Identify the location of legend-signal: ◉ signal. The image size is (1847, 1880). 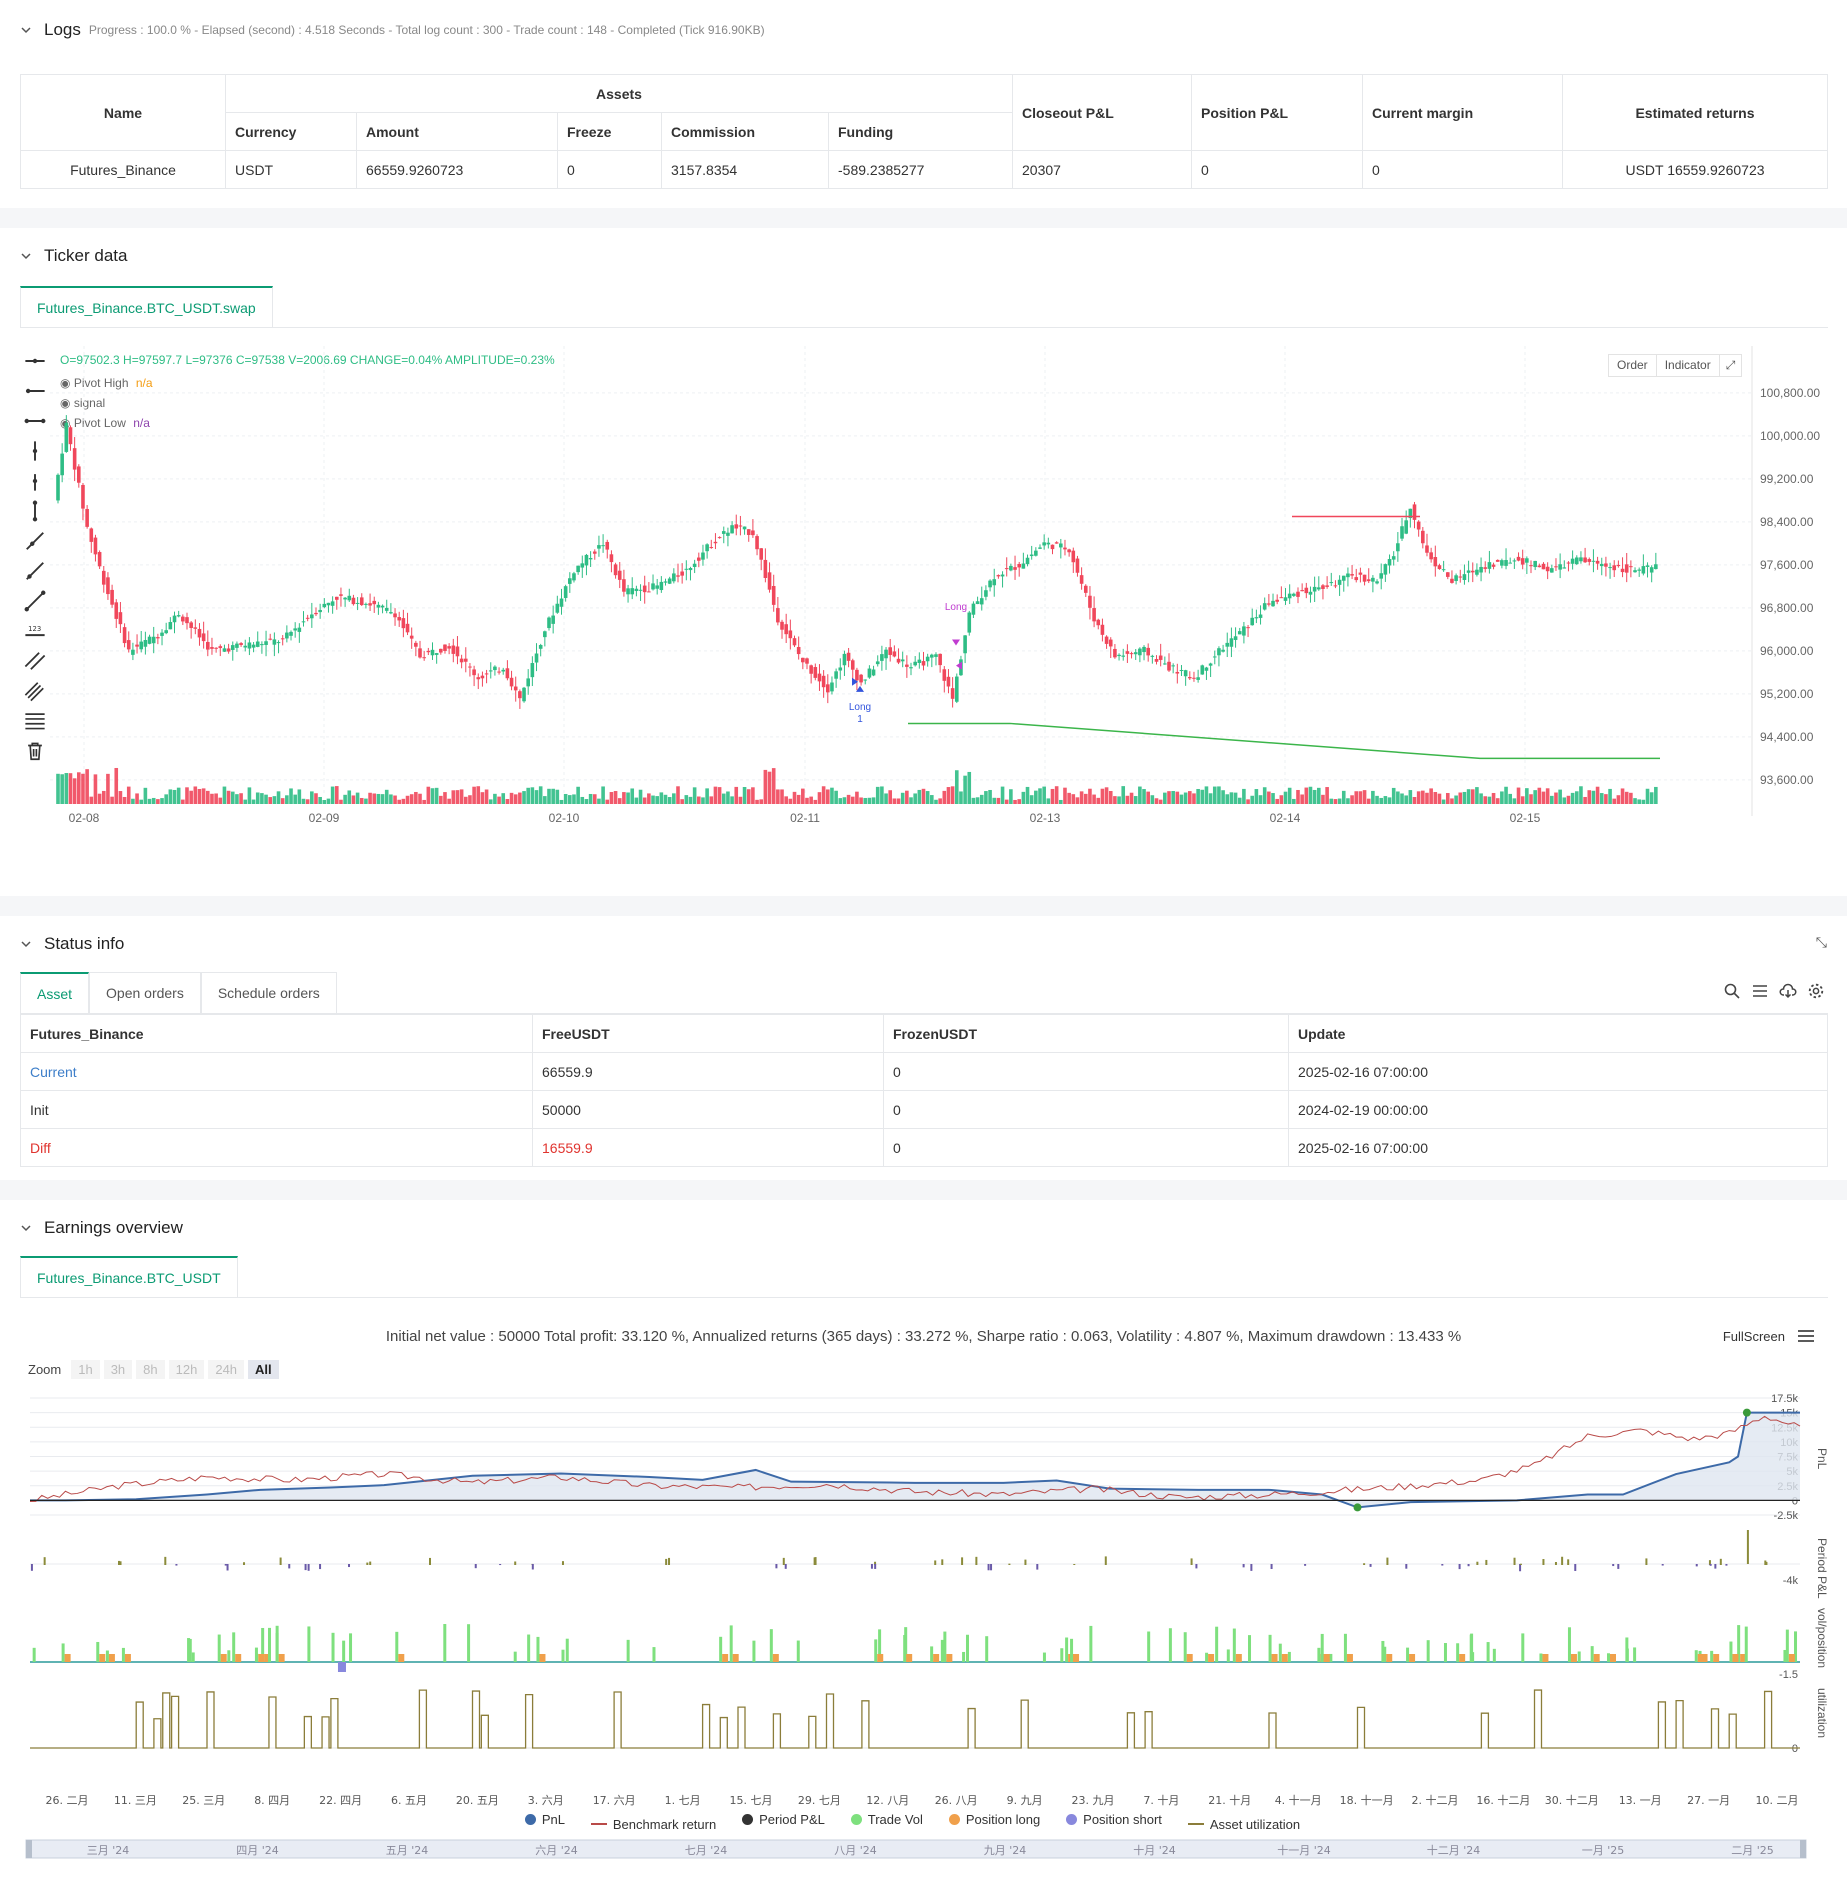
(83, 403).